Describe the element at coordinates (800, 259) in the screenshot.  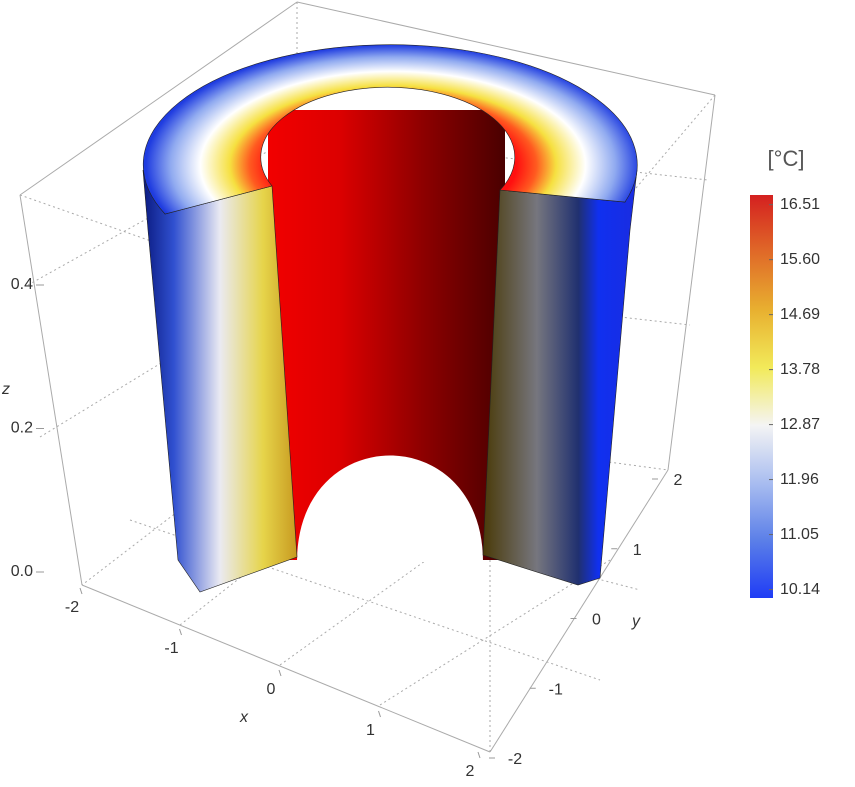
I see `colorbar-tick-label: 15.60` at that location.